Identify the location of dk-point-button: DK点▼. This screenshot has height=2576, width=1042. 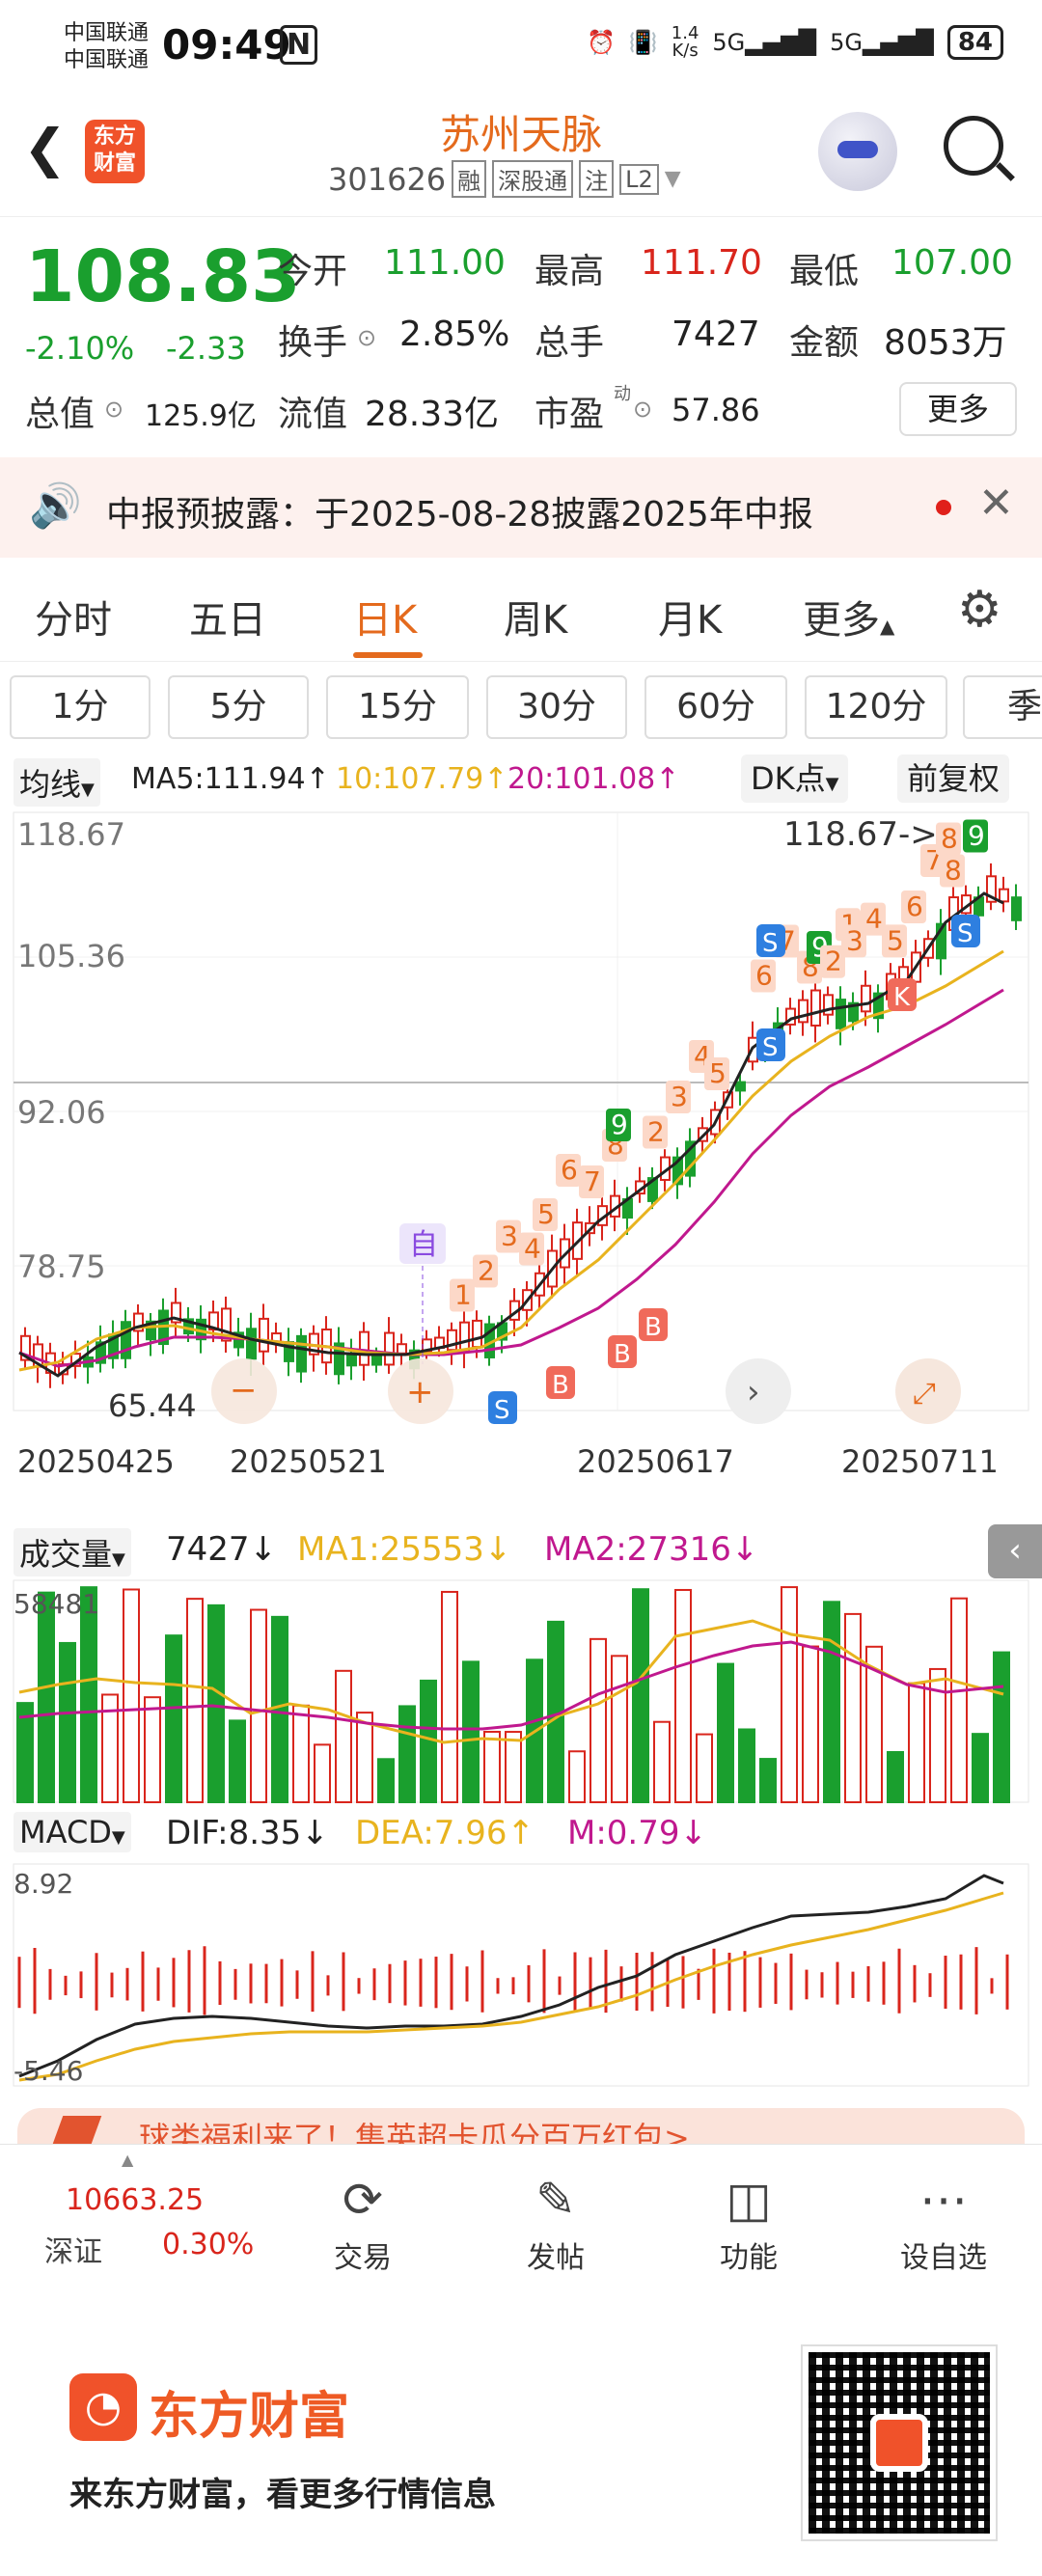
(795, 778).